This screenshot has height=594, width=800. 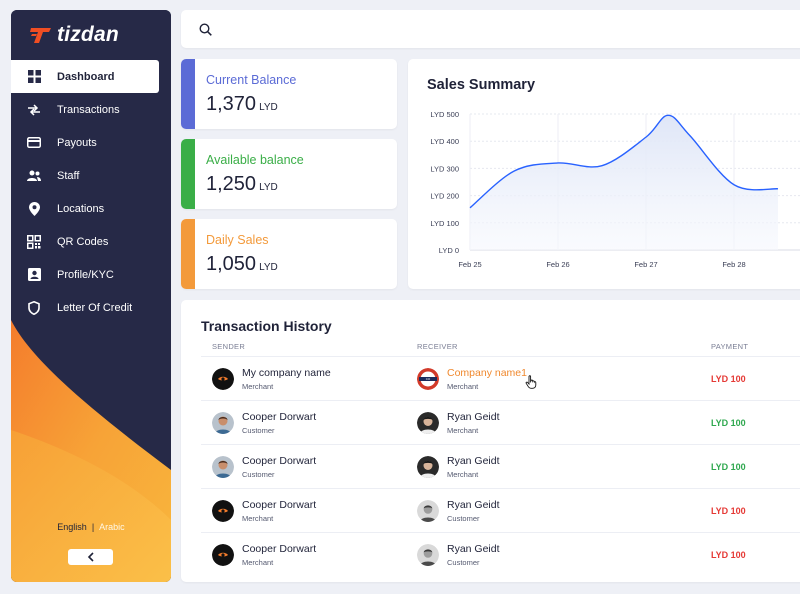 I want to click on y-tick-label: LYD 300, so click(x=444, y=168).